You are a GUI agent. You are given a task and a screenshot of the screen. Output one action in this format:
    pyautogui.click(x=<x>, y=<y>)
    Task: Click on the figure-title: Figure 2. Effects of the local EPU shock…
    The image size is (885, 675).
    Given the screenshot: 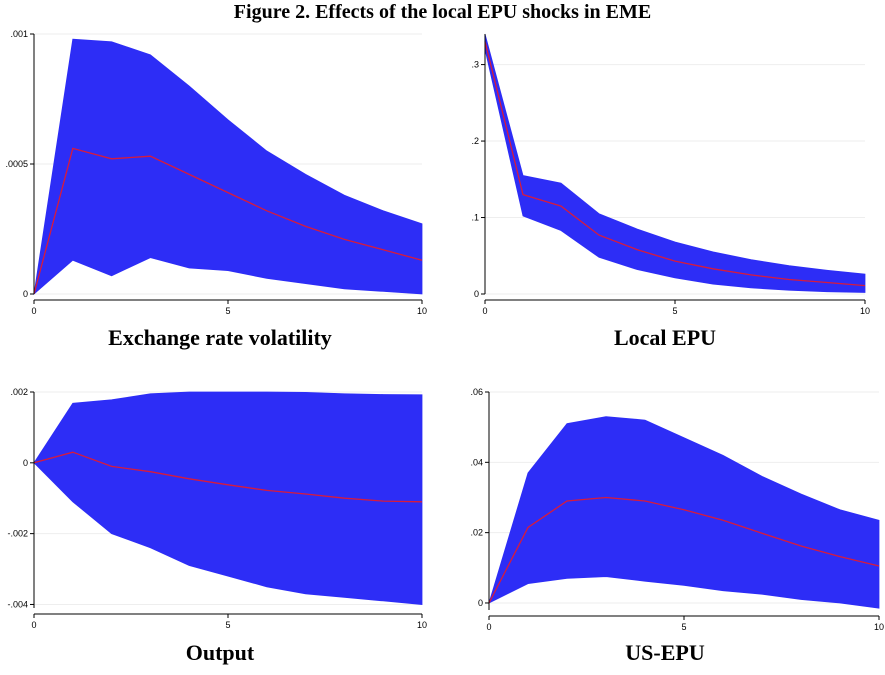 What is the action you would take?
    pyautogui.click(x=442, y=12)
    